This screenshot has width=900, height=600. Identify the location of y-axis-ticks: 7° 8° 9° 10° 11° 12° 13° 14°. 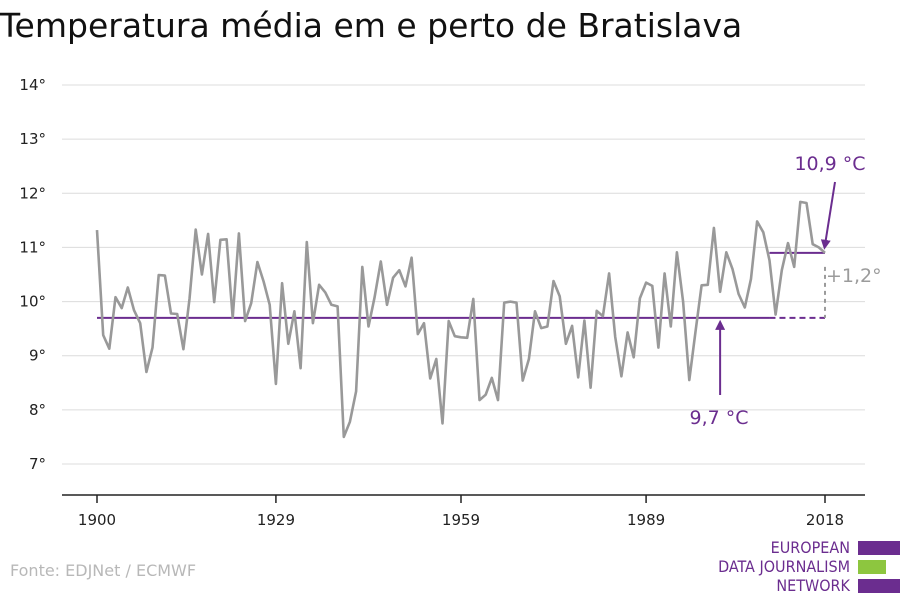
(32, 274).